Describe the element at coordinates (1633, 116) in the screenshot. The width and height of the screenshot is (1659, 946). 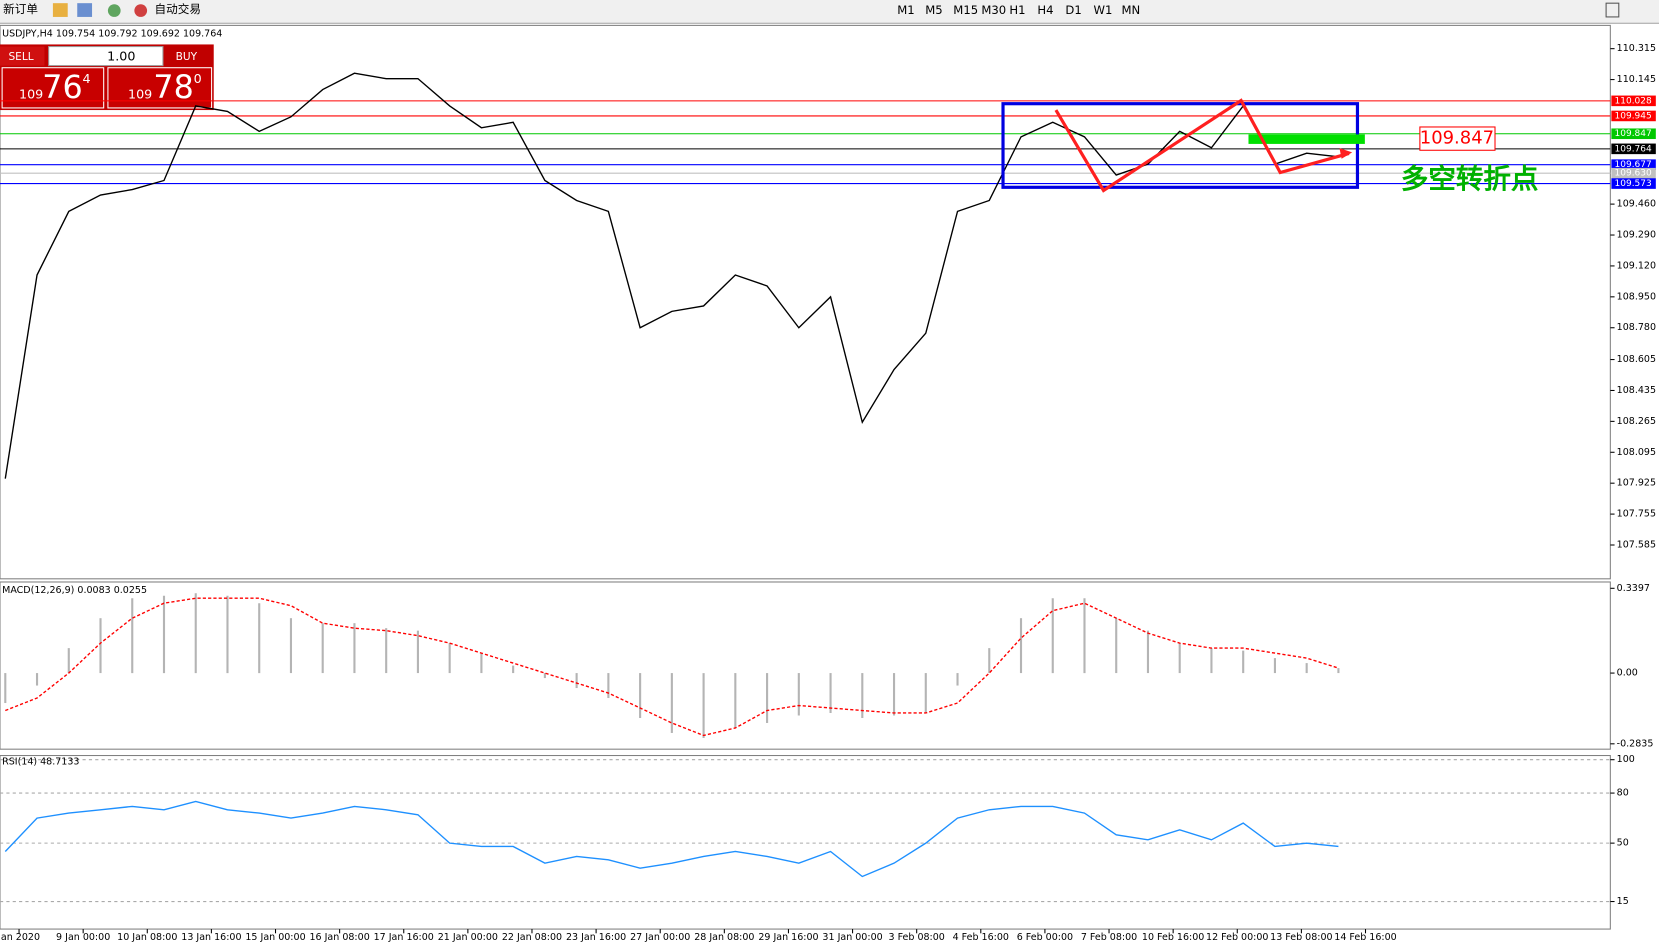
I see `price-tag-label: 109.945` at that location.